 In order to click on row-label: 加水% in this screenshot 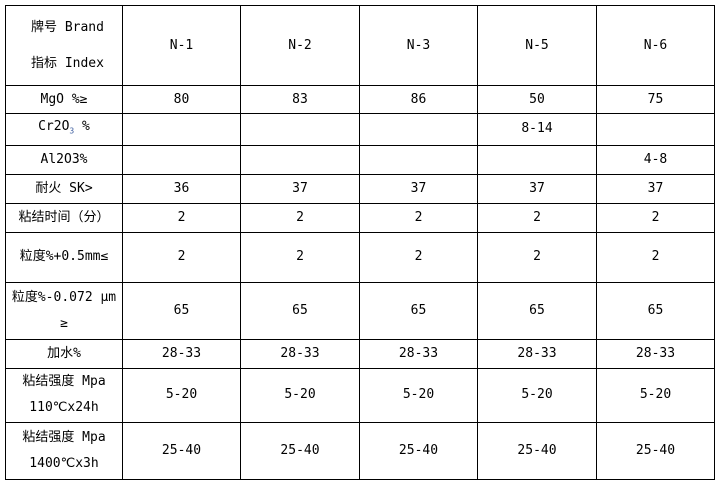, I will do `click(64, 353)`.